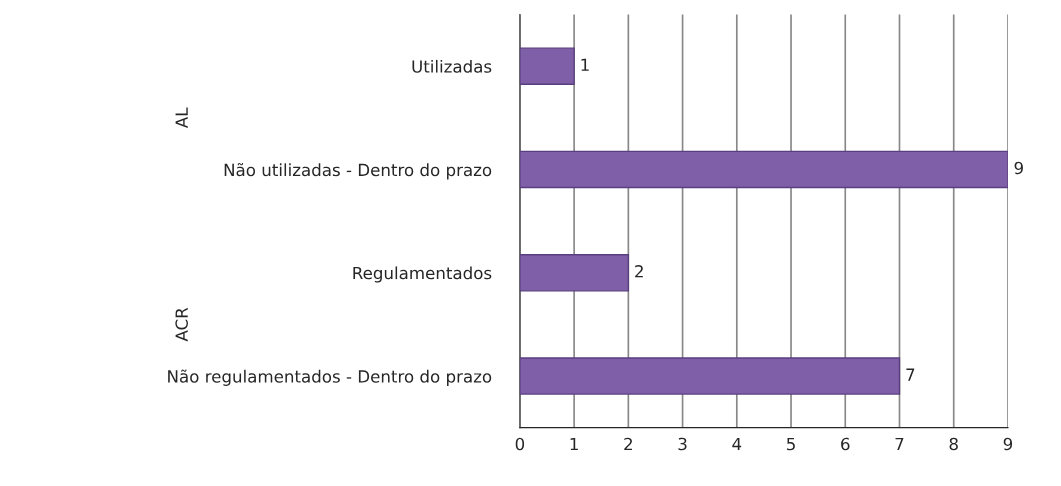 Image resolution: width=1061 pixels, height=486 pixels. Describe the element at coordinates (181, 118) in the screenshot. I see `text: AL` at that location.